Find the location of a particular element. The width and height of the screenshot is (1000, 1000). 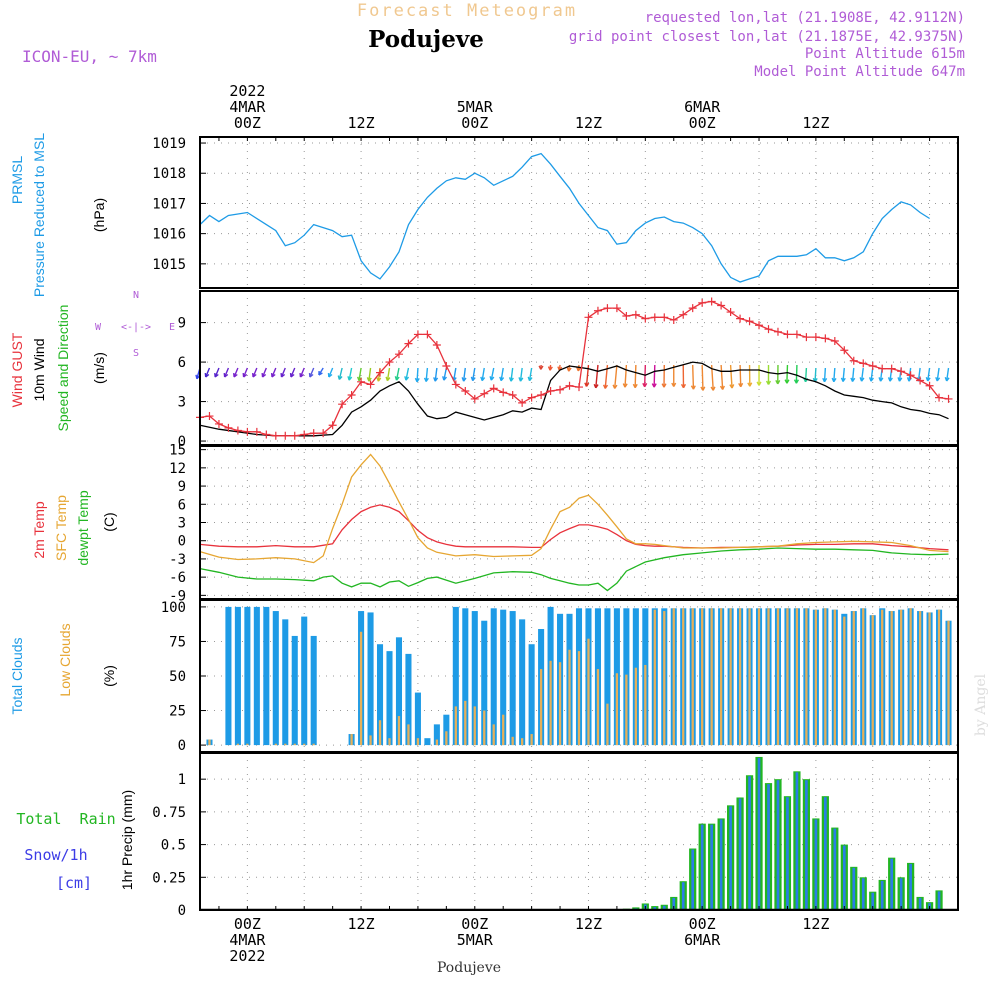

precip-label-snow: Snow/1h is located at coordinates (55, 855).